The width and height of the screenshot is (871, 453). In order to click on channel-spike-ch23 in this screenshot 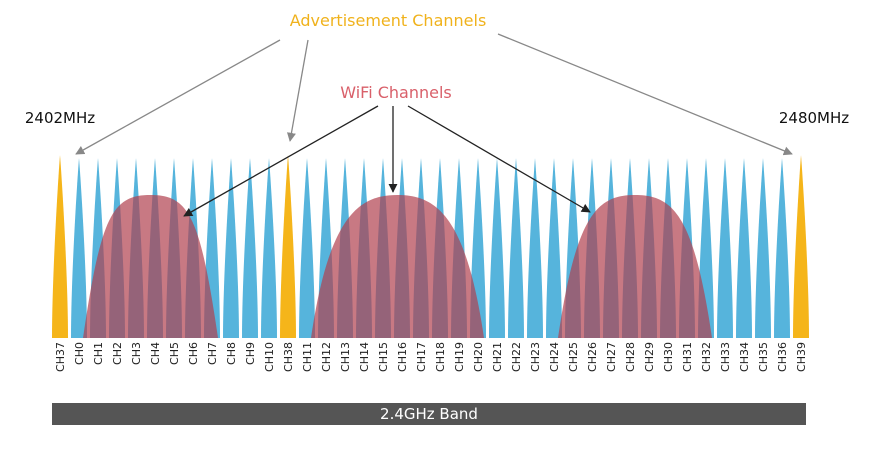, I will do `click(535, 248)`.